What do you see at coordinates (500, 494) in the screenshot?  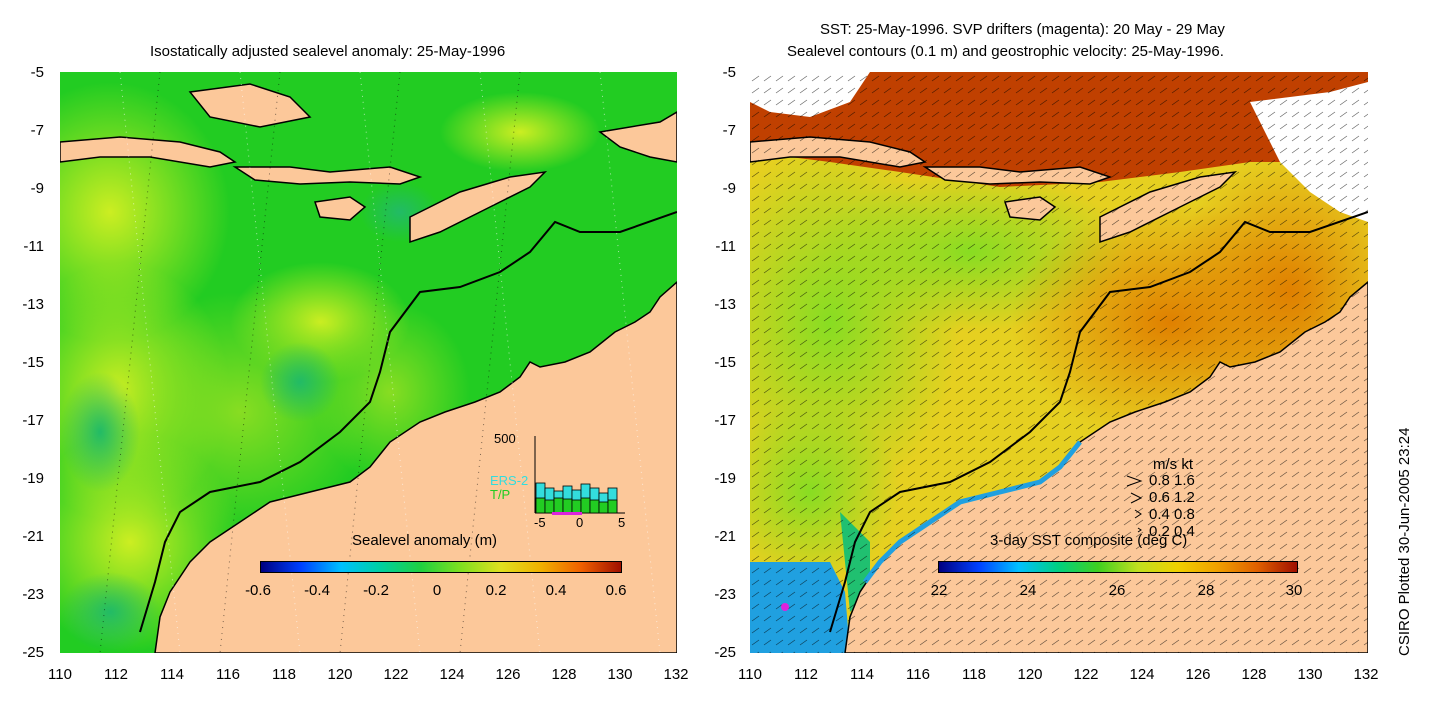 I see `inset-legend-tp: T/P` at bounding box center [500, 494].